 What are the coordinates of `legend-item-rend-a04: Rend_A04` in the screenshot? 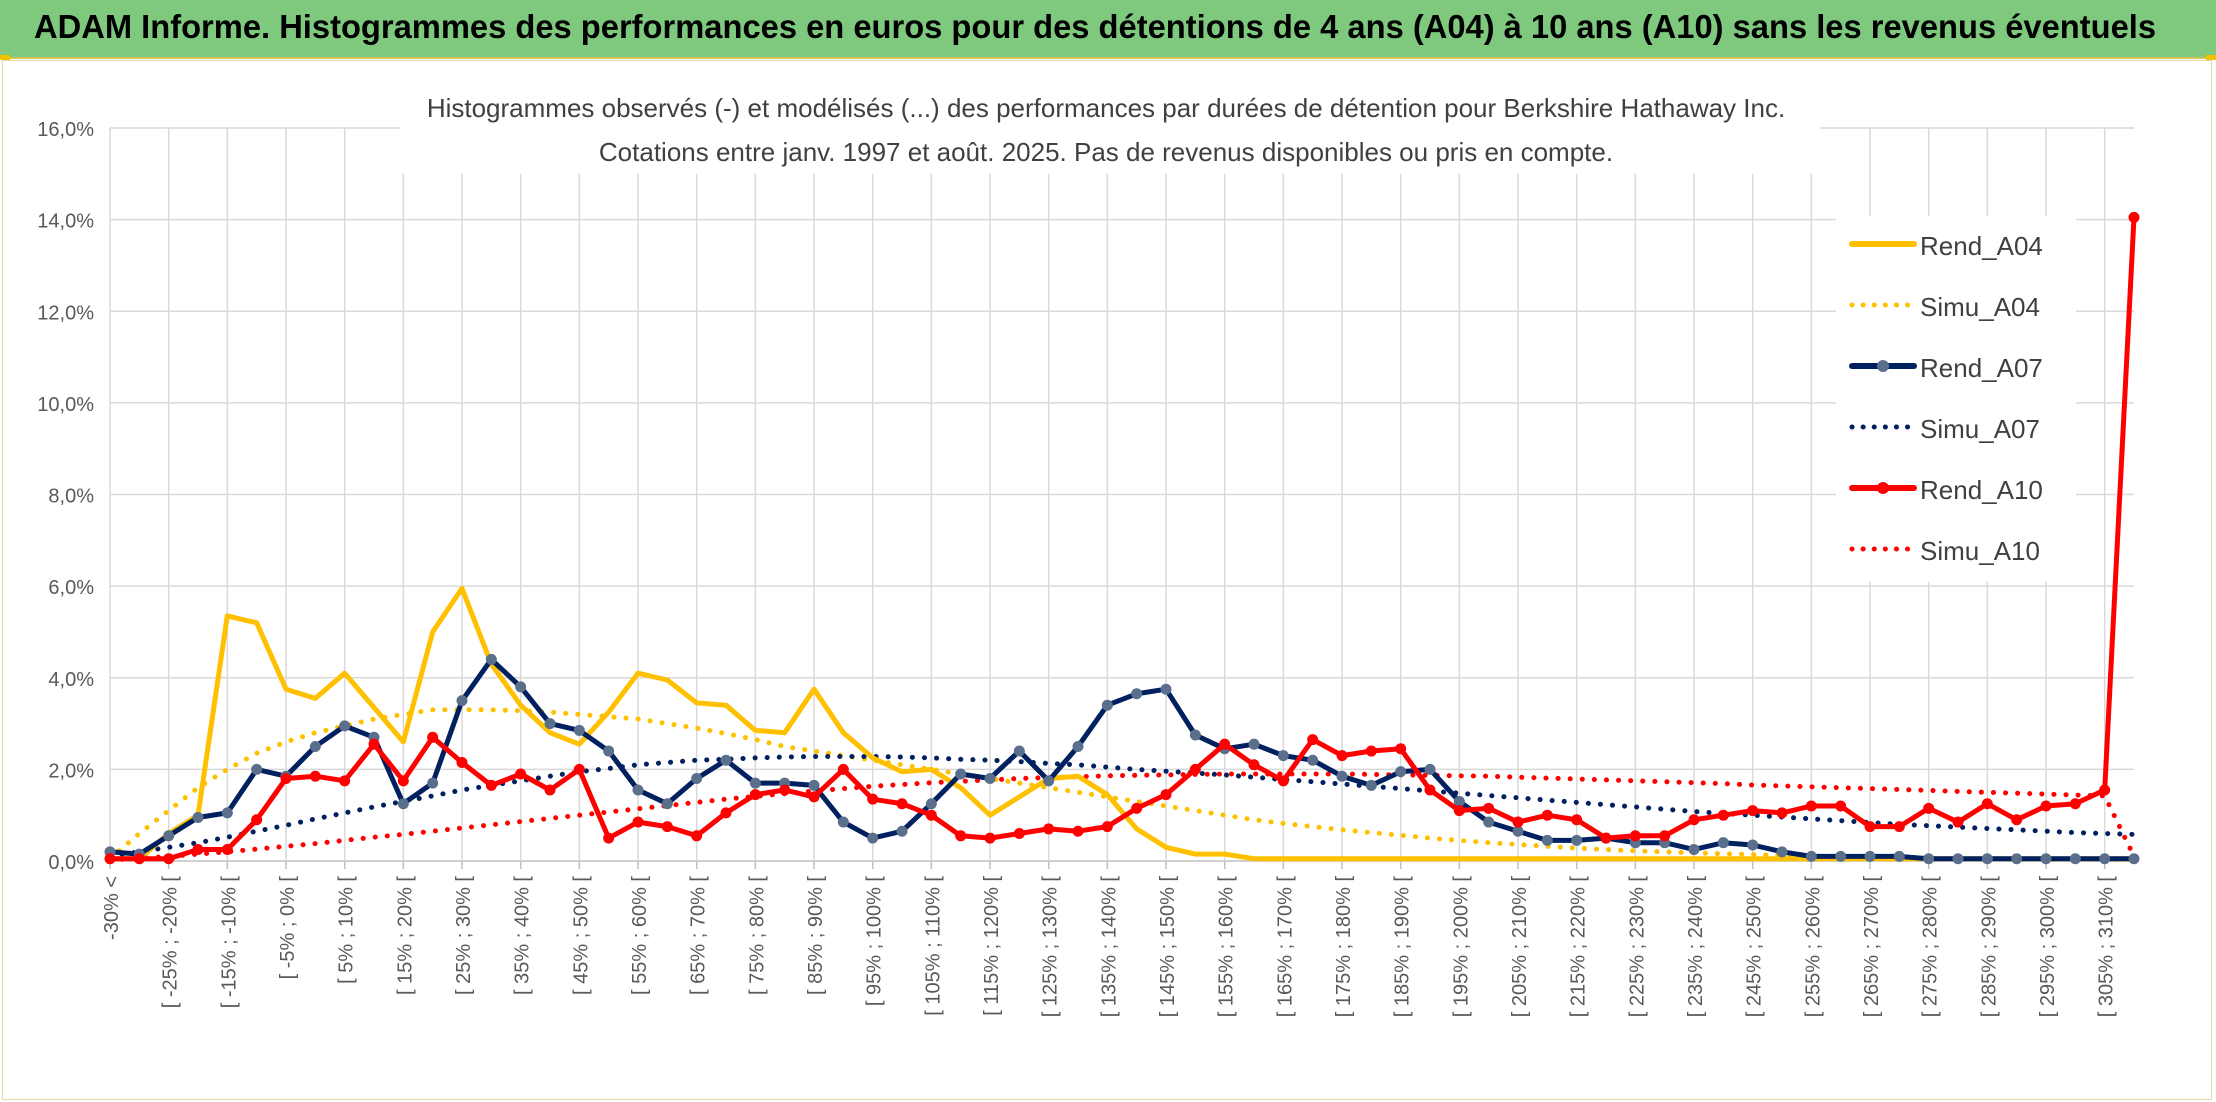 It's located at (1956, 246).